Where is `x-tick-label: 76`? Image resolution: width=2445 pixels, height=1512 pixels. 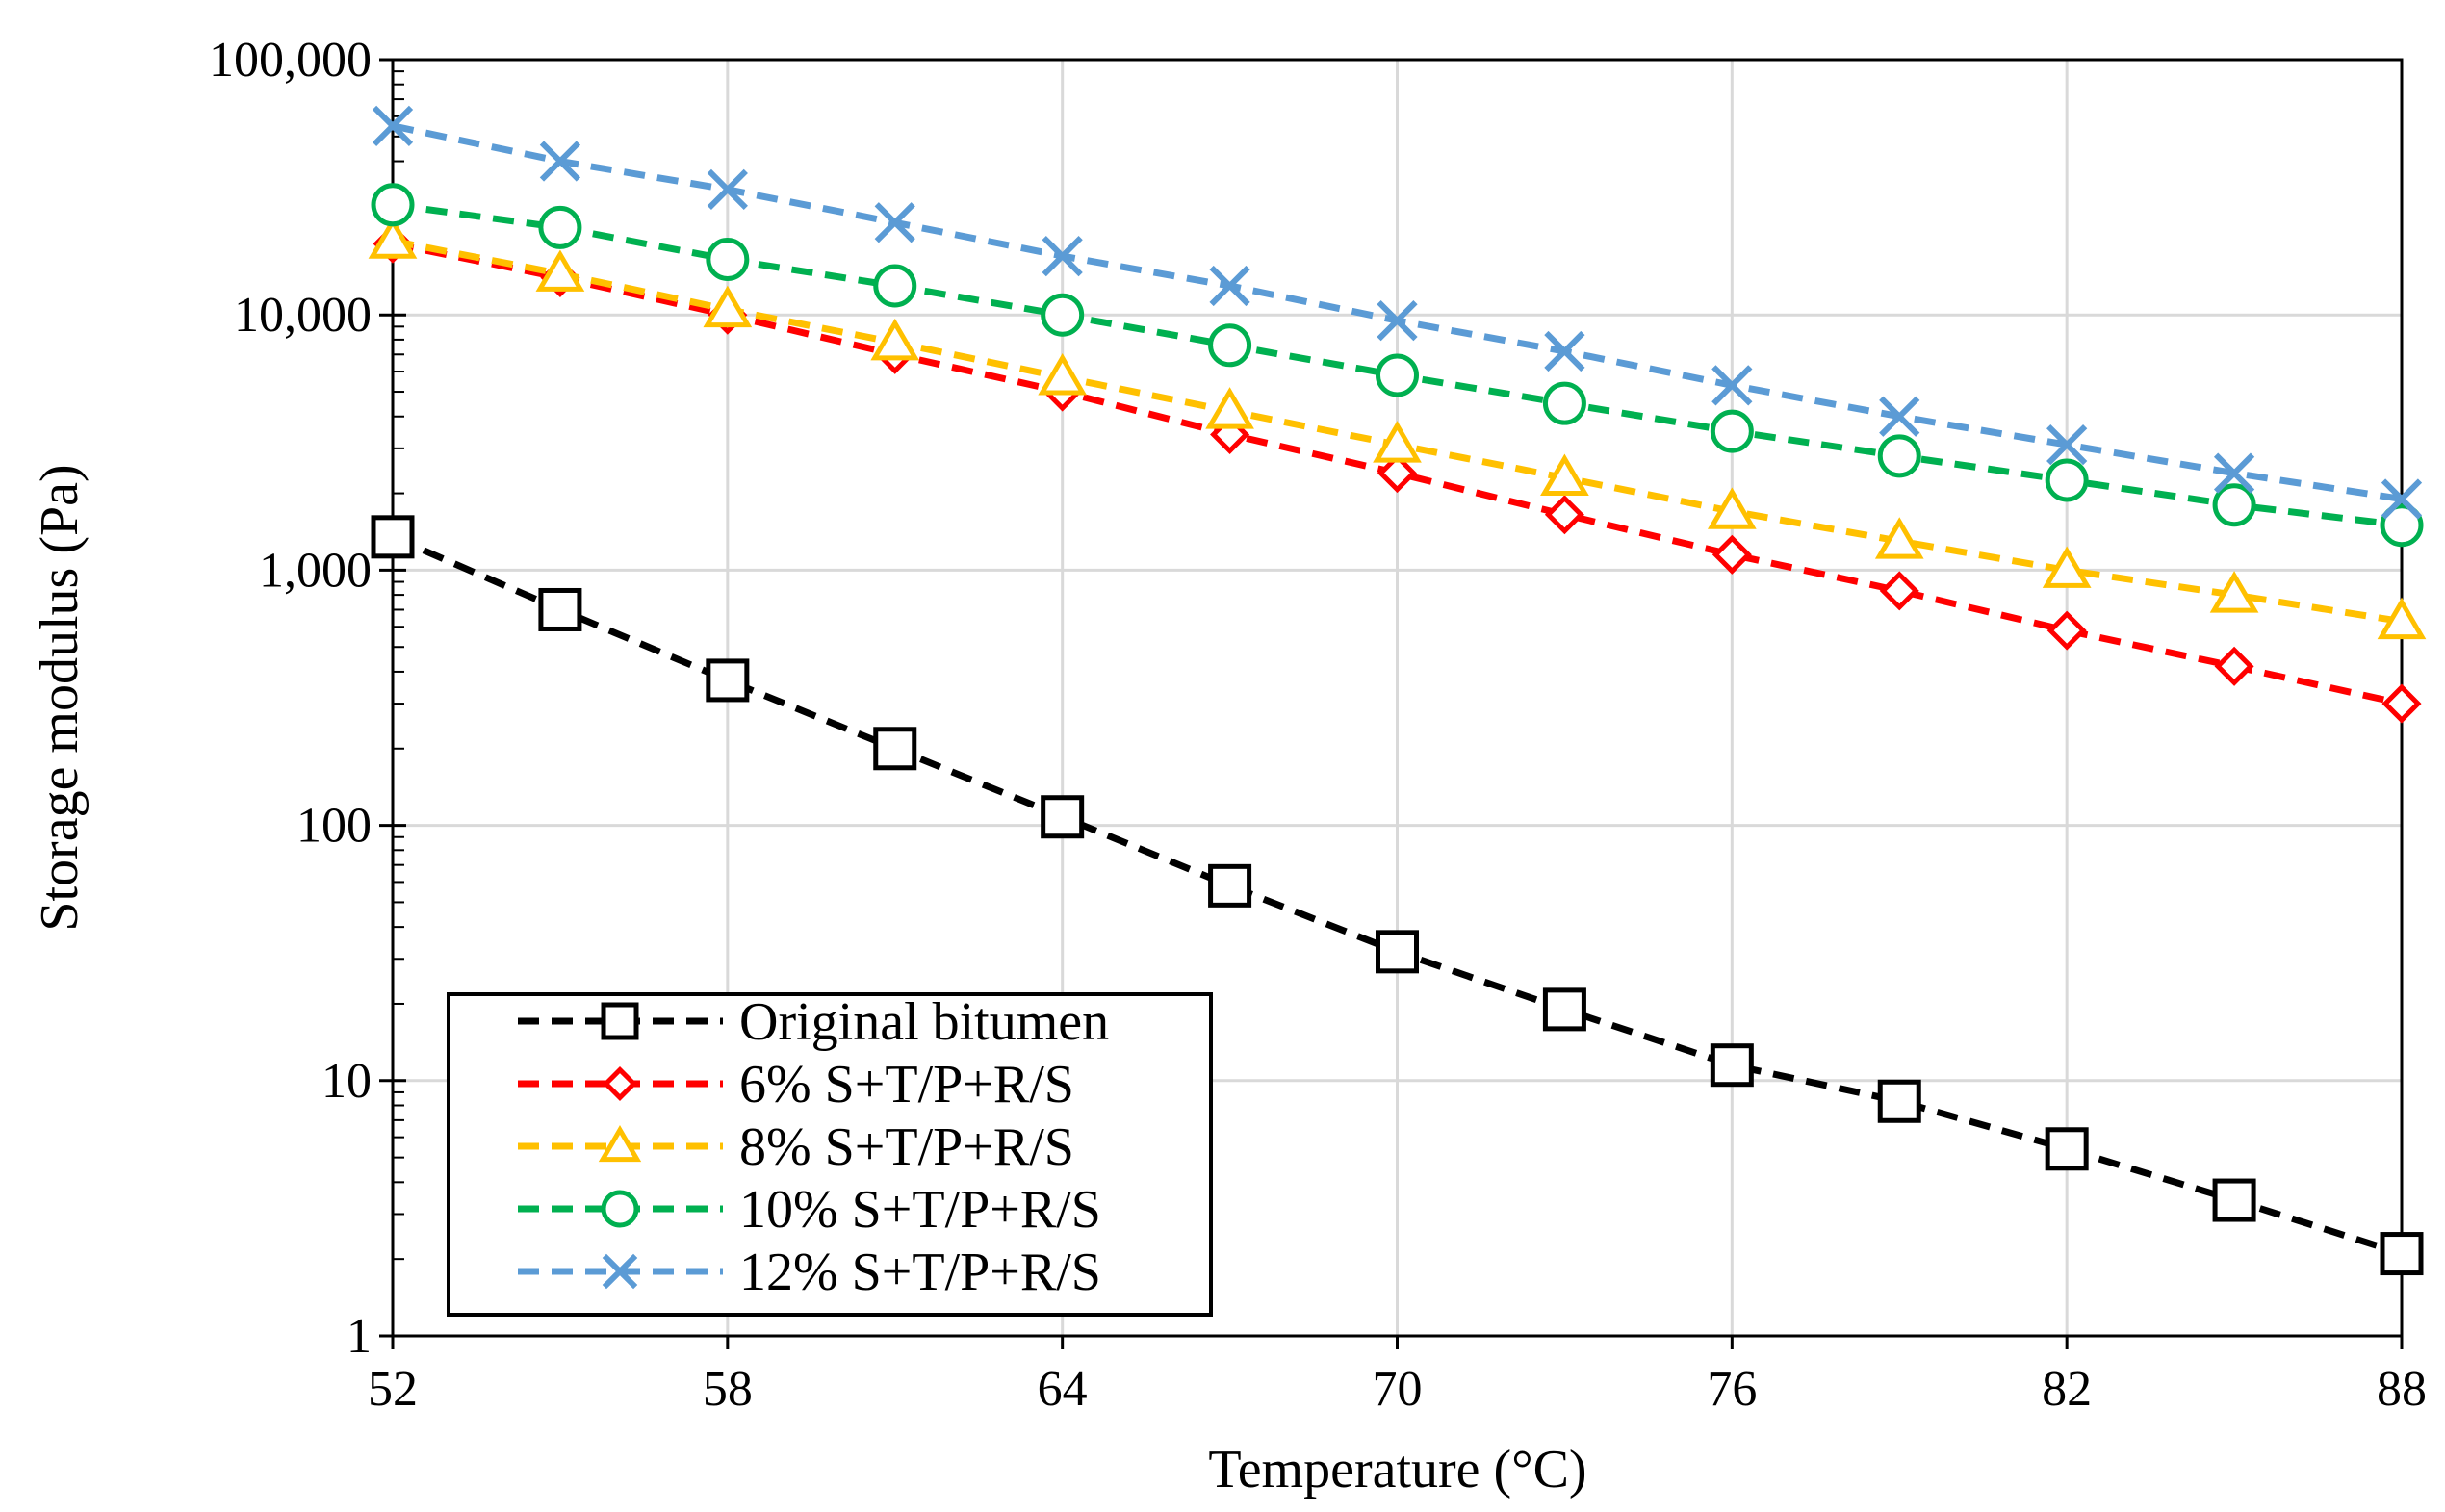
x-tick-label: 76 is located at coordinates (1732, 1389).